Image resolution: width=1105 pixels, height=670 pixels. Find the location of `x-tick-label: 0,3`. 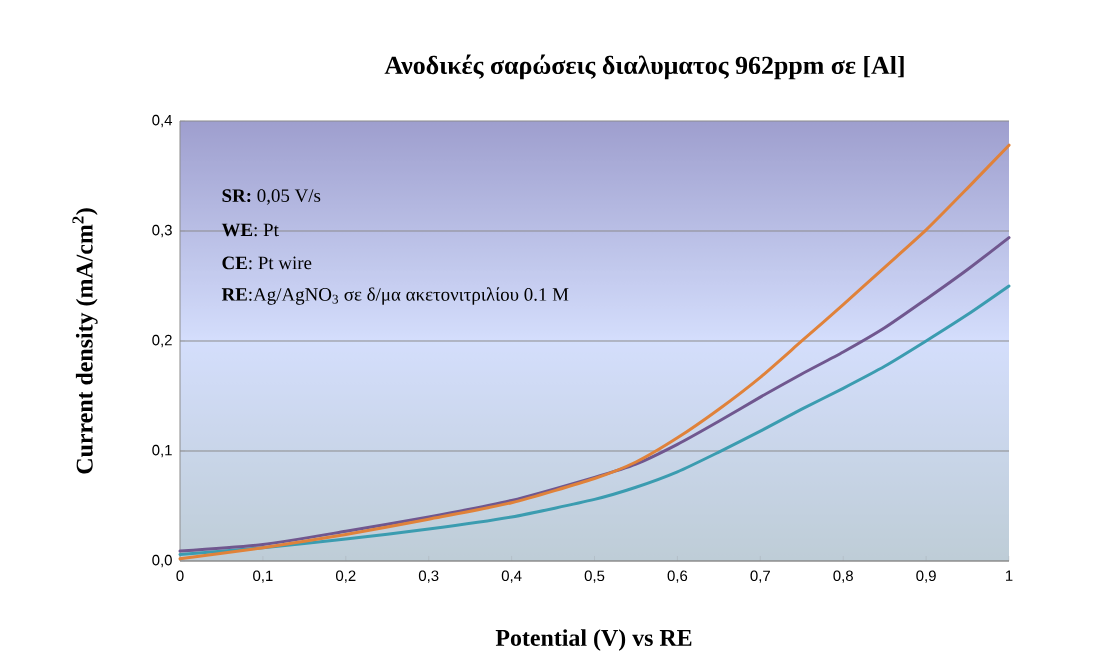

x-tick-label: 0,3 is located at coordinates (428, 576).